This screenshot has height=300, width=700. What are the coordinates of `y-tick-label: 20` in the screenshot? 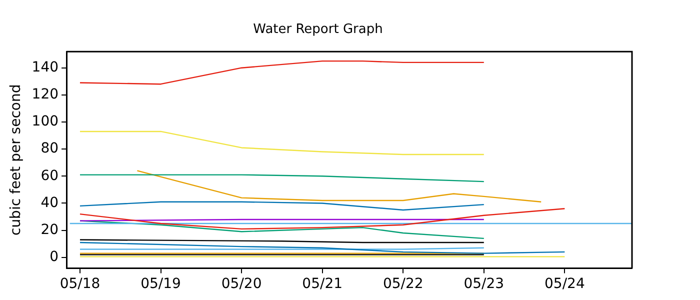 It's located at (49, 230).